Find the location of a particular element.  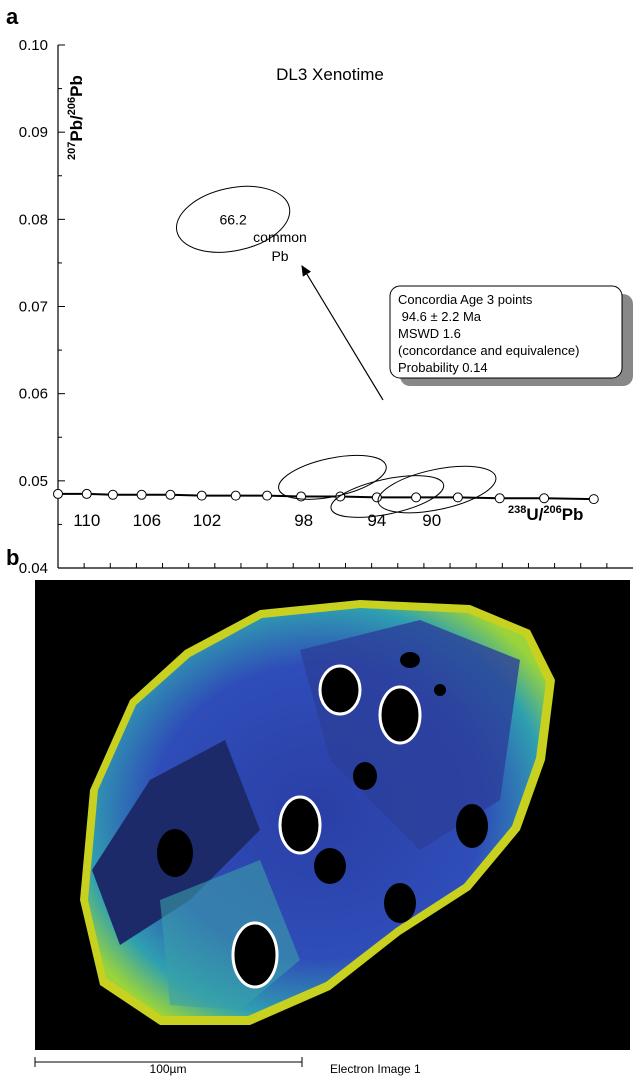

age-label: 110 is located at coordinates (86, 520).